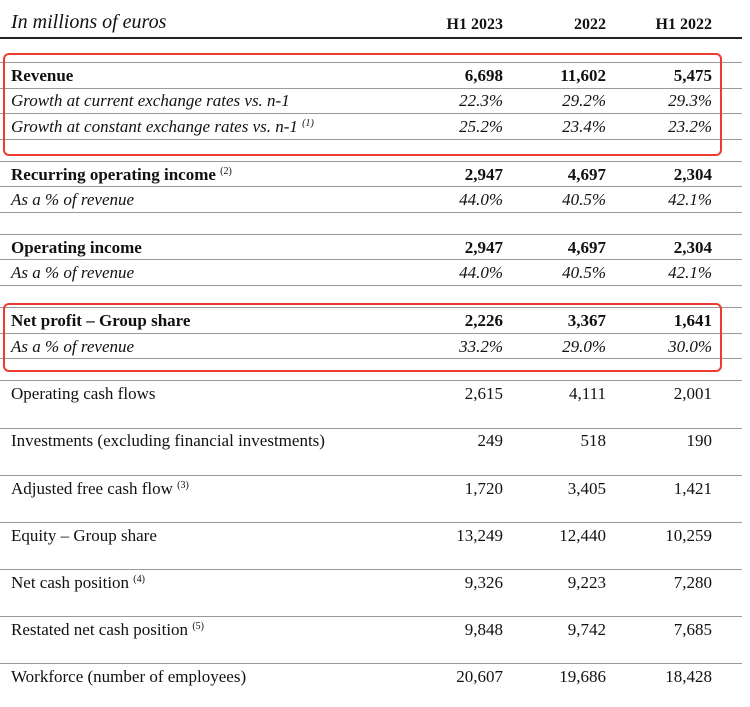 The image size is (750, 707). What do you see at coordinates (584, 100) in the screenshot?
I see `cell-value: 29.2%` at bounding box center [584, 100].